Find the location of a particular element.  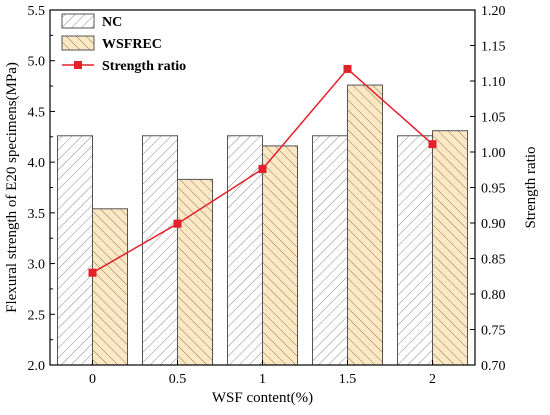

right-tick-label-4: 0.90 is located at coordinates (493, 224).